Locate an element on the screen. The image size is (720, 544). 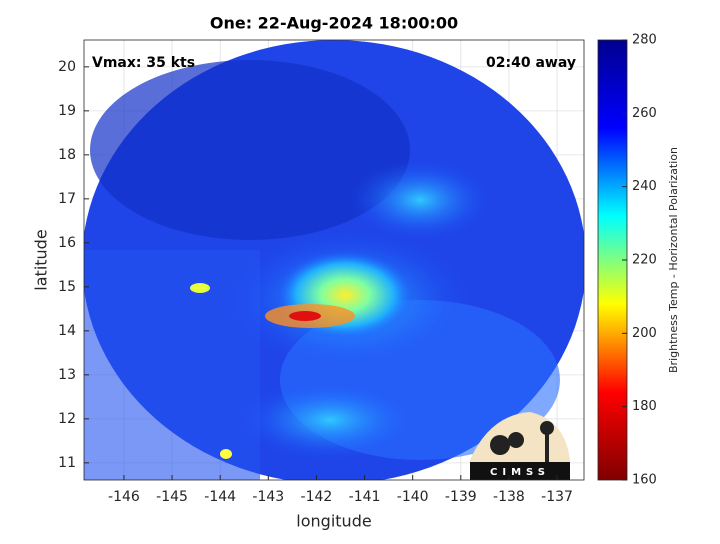
y-tick-label: 15 is located at coordinates (67, 287).